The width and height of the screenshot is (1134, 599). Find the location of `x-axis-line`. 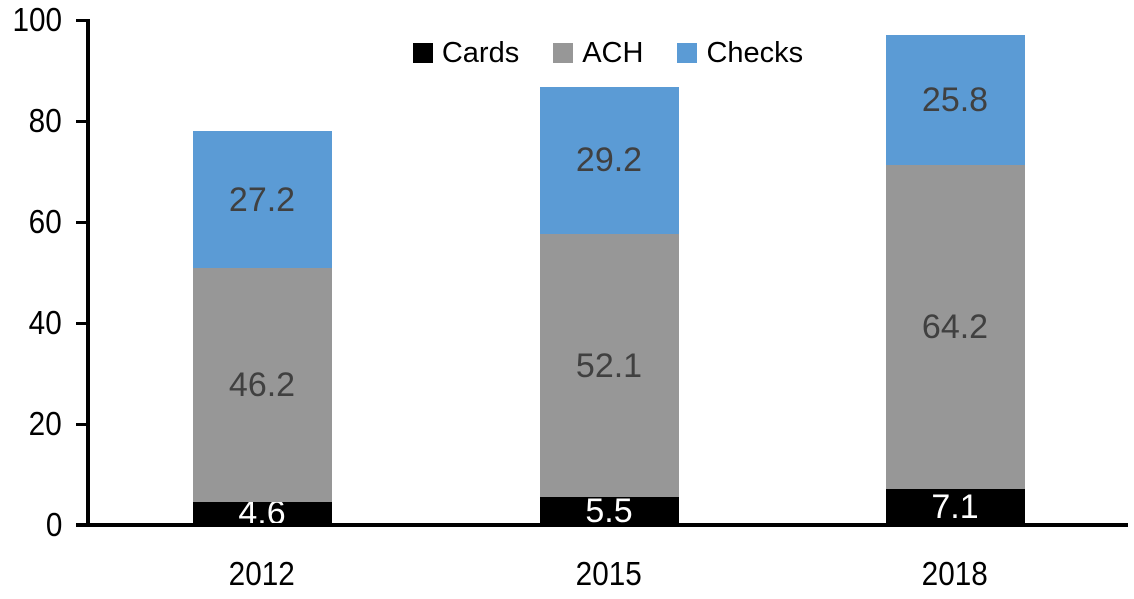

x-axis-line is located at coordinates (602, 525).